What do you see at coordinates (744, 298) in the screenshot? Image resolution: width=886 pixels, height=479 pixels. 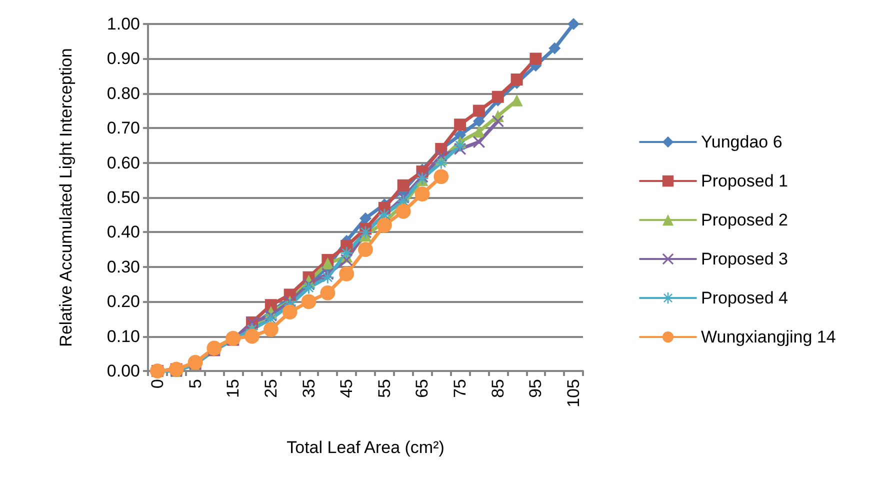 I see `legend-label: Proposed 4` at bounding box center [744, 298].